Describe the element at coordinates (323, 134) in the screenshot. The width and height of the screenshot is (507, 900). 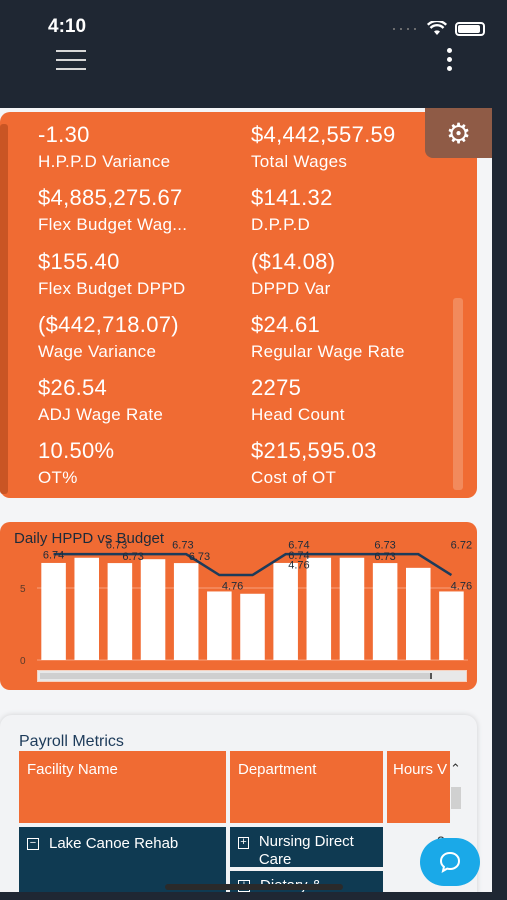
I see `kpi-value: $4,442,557.59` at that location.